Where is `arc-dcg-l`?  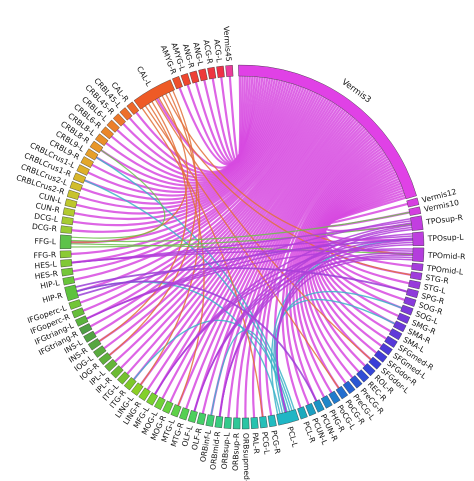 arc-dcg-l is located at coordinates (67, 221).